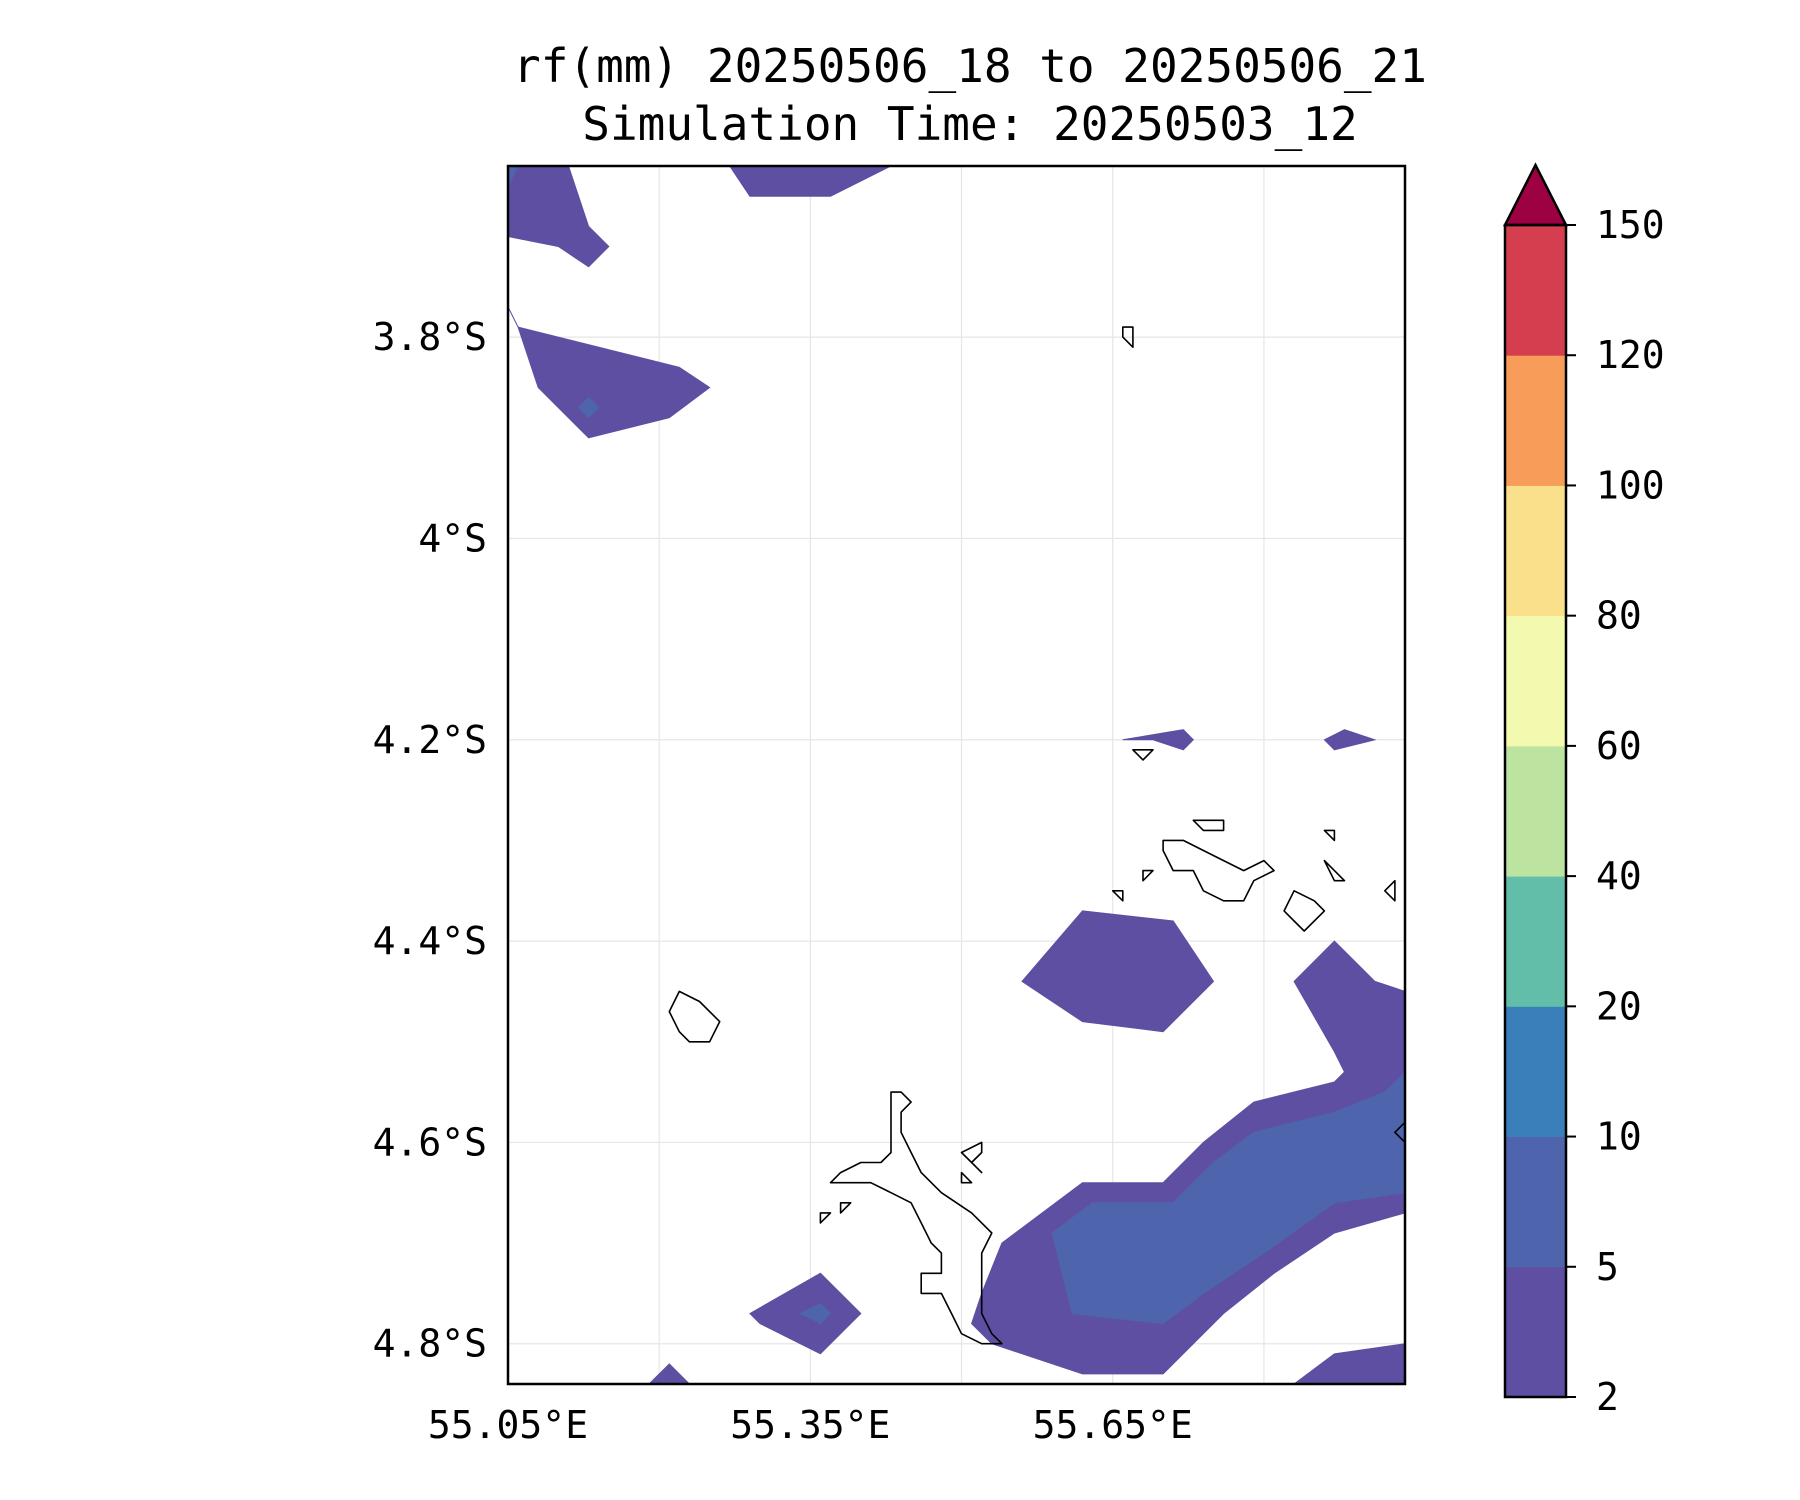 This screenshot has width=1800, height=1500. Describe the element at coordinates (1113, 1425) in the screenshot. I see `lon-tick-label: 55.65°E` at that location.